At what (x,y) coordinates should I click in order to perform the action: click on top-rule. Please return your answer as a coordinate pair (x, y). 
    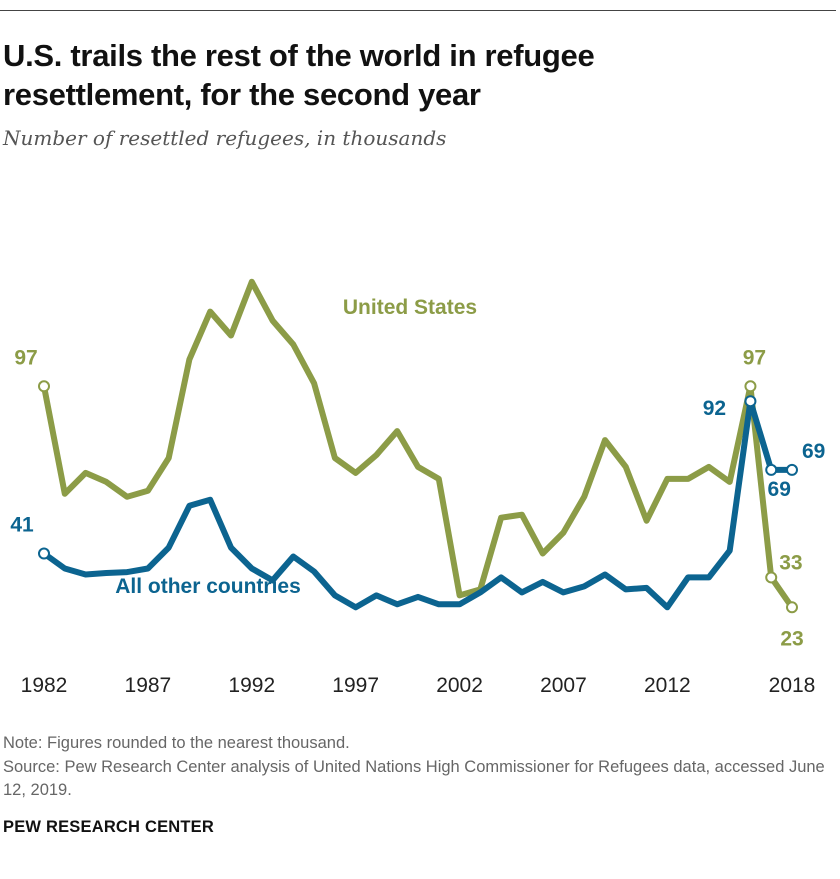
    Looking at the image, I should click on (418, 10).